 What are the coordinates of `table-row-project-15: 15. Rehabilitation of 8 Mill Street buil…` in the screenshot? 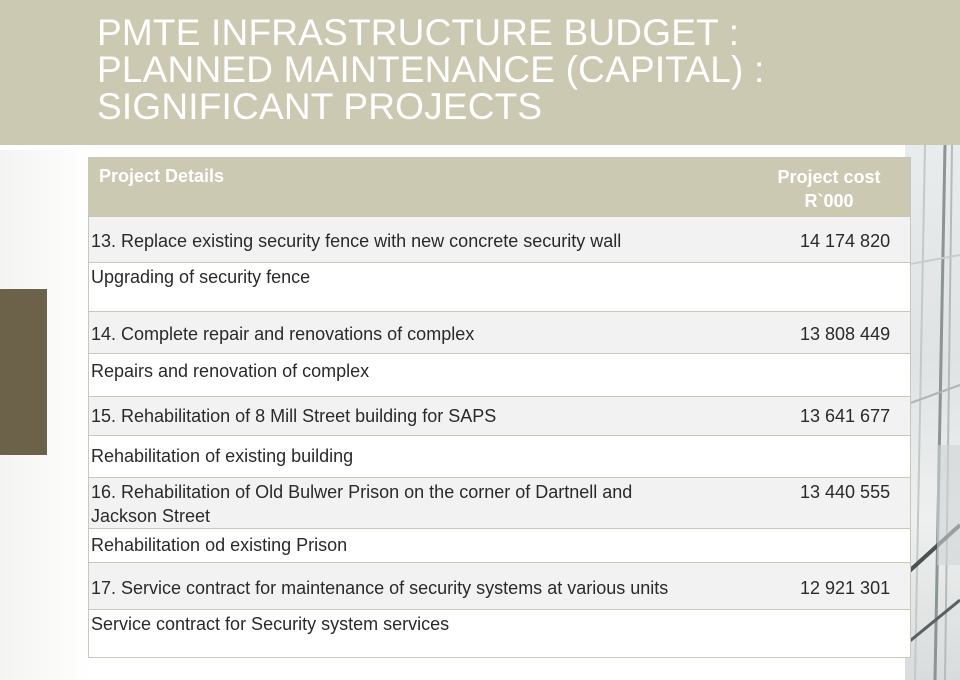 It's located at (499, 415).